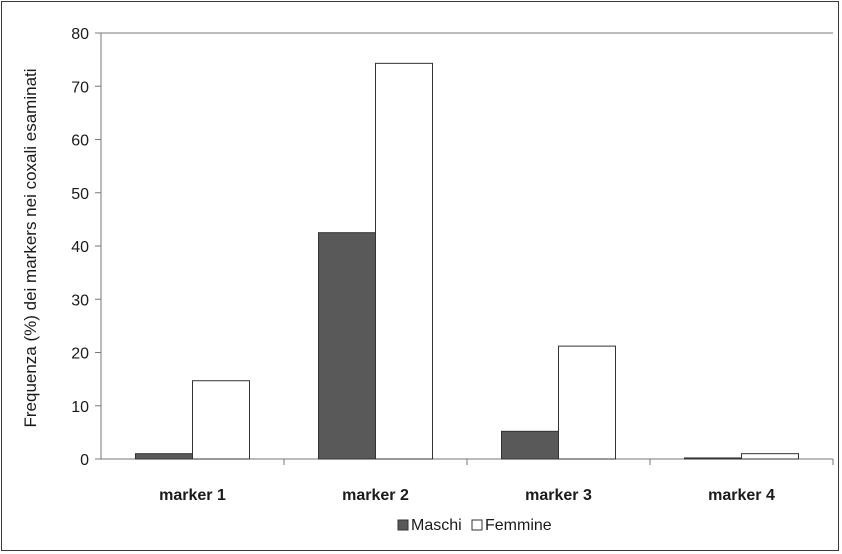 This screenshot has height=554, width=842. Describe the element at coordinates (80, 87) in the screenshot. I see `y-tick-label: 70` at that location.